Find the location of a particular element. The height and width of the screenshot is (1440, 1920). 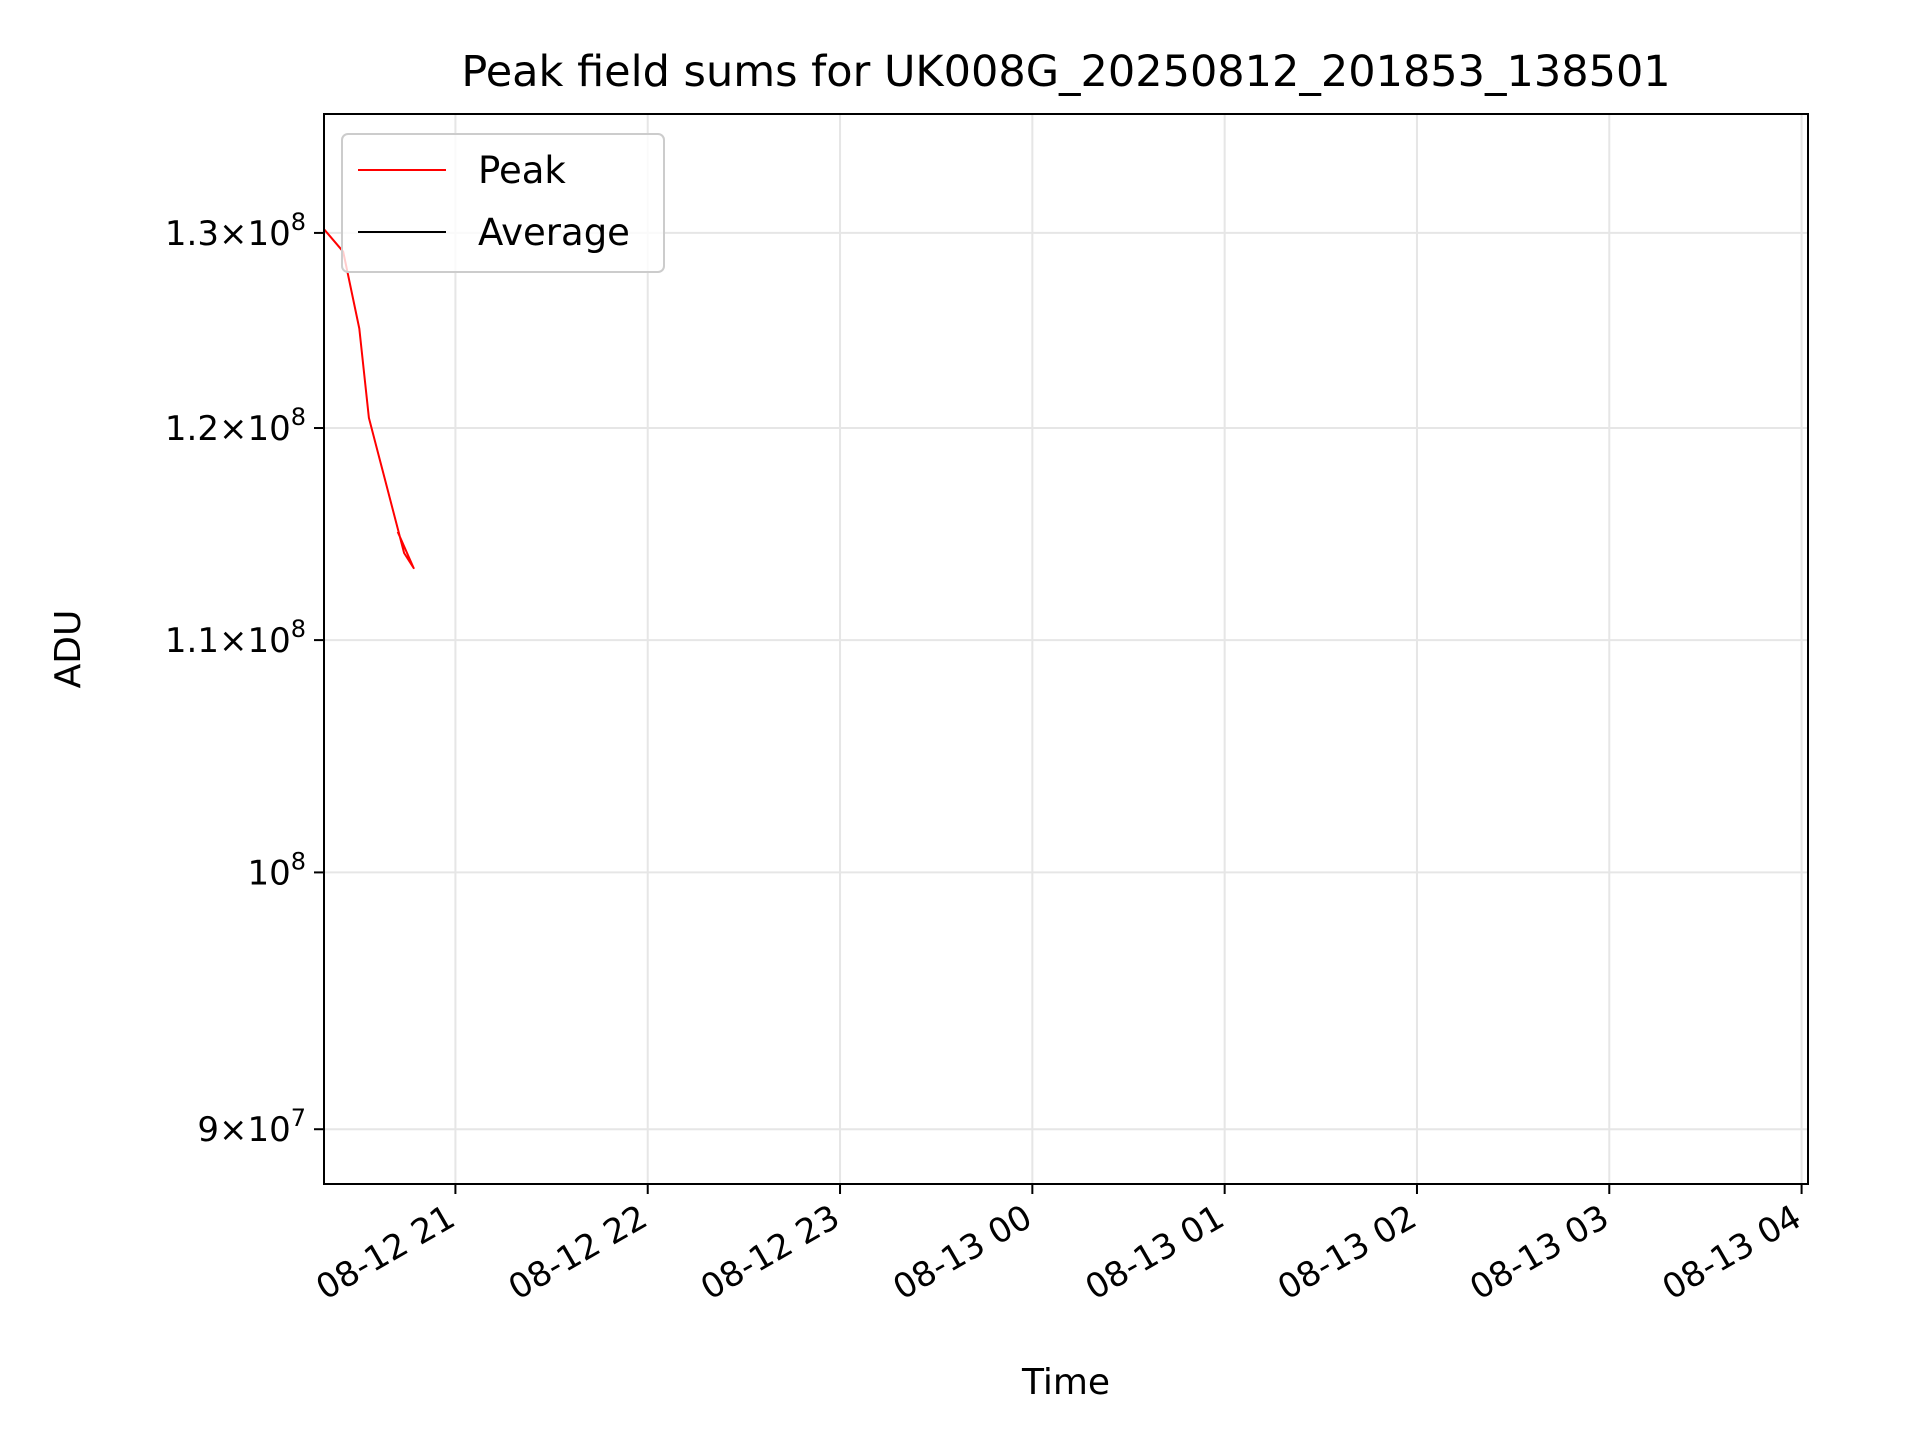

y-axis-label: ADU is located at coordinates (68, 649).